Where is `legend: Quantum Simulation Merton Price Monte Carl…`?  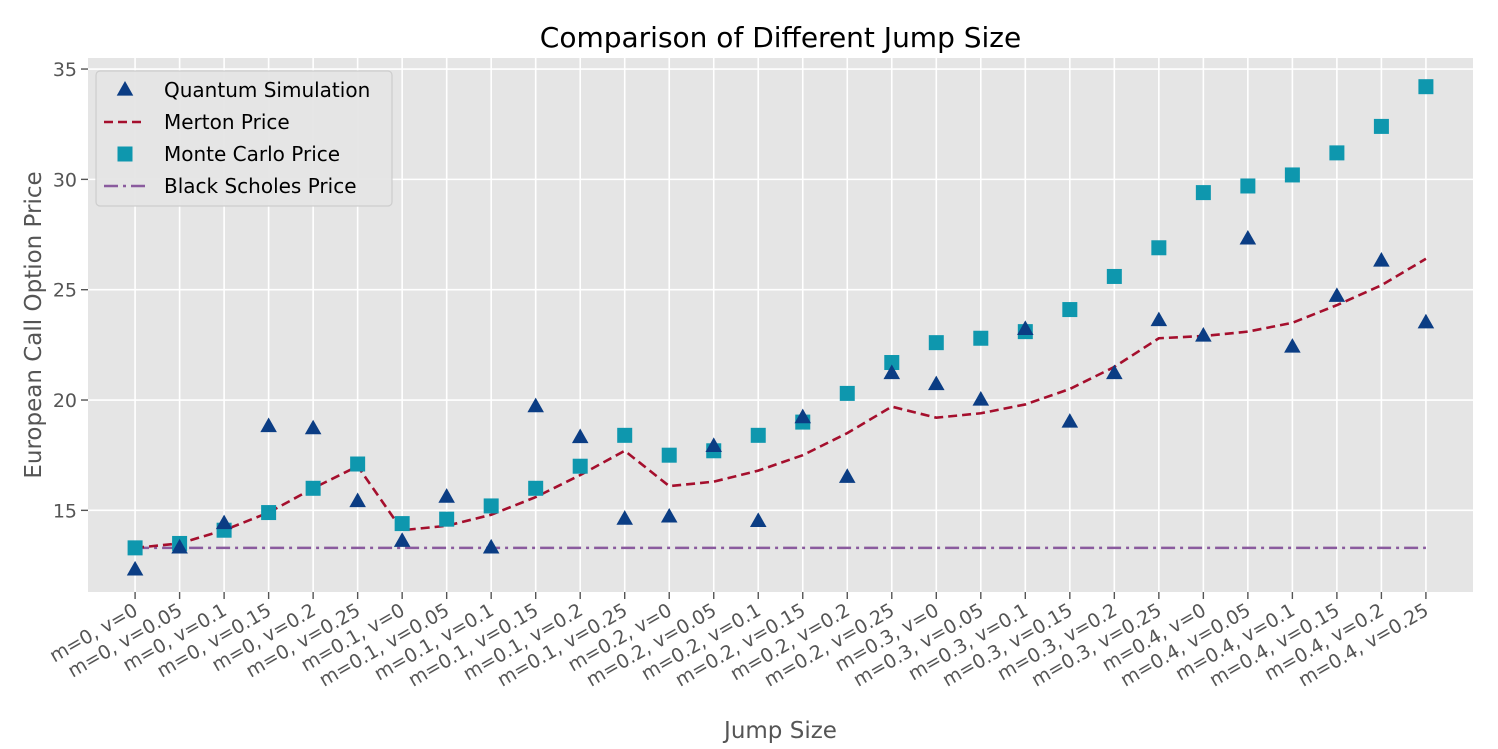 legend: Quantum Simulation Merton Price Monte Carl… is located at coordinates (244, 138).